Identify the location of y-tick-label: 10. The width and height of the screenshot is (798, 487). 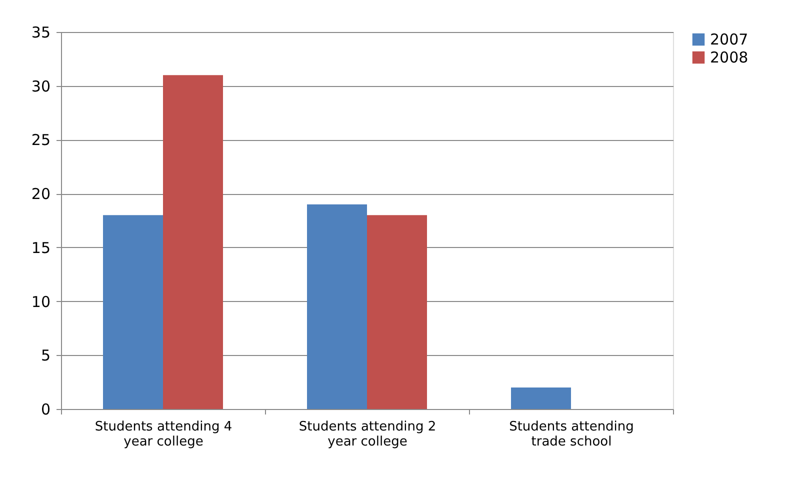
(40, 301).